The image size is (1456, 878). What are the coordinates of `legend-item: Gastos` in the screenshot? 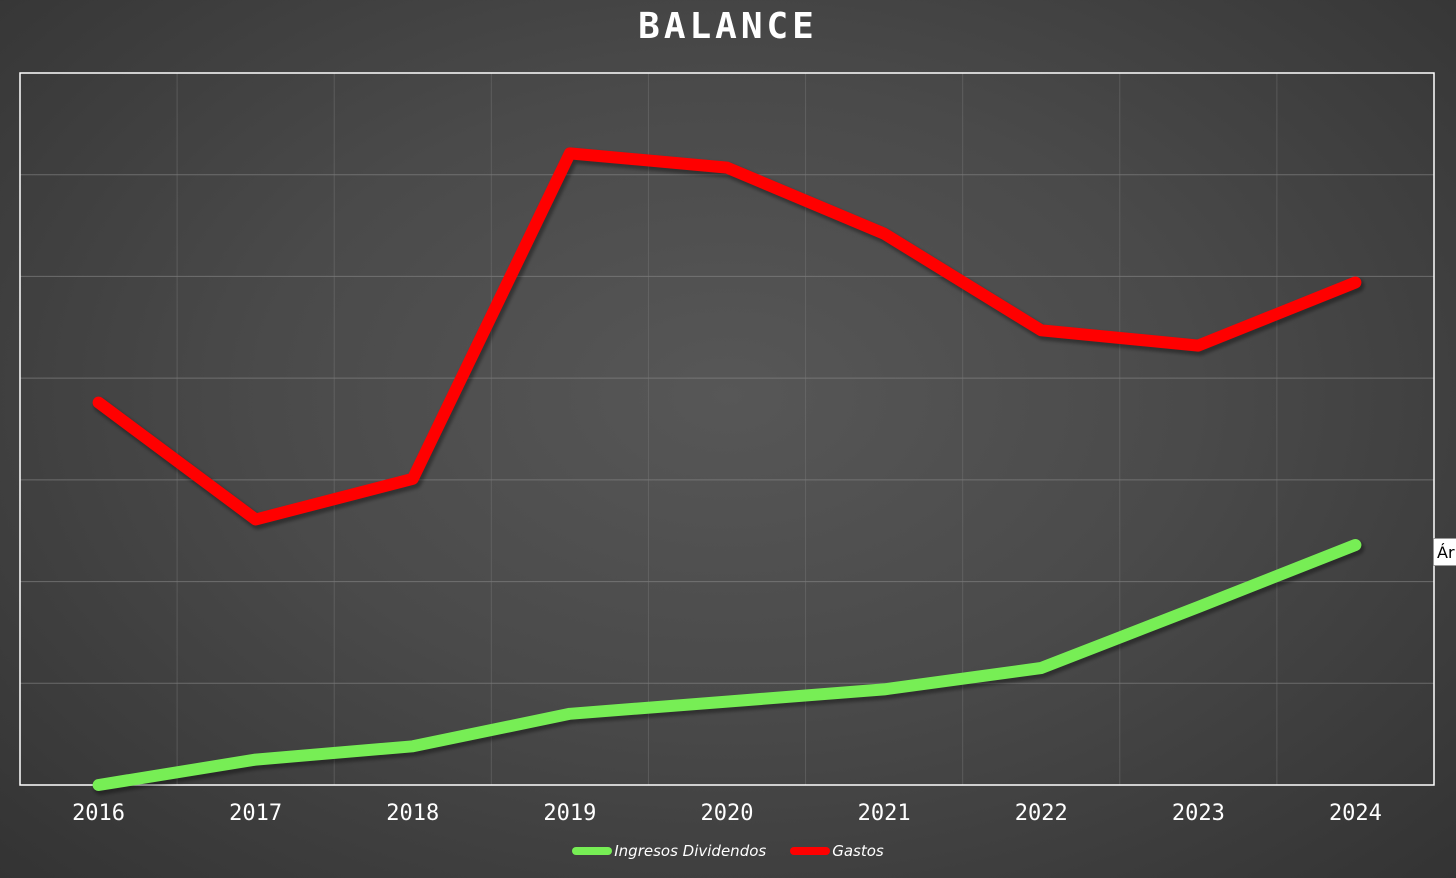 It's located at (837, 851).